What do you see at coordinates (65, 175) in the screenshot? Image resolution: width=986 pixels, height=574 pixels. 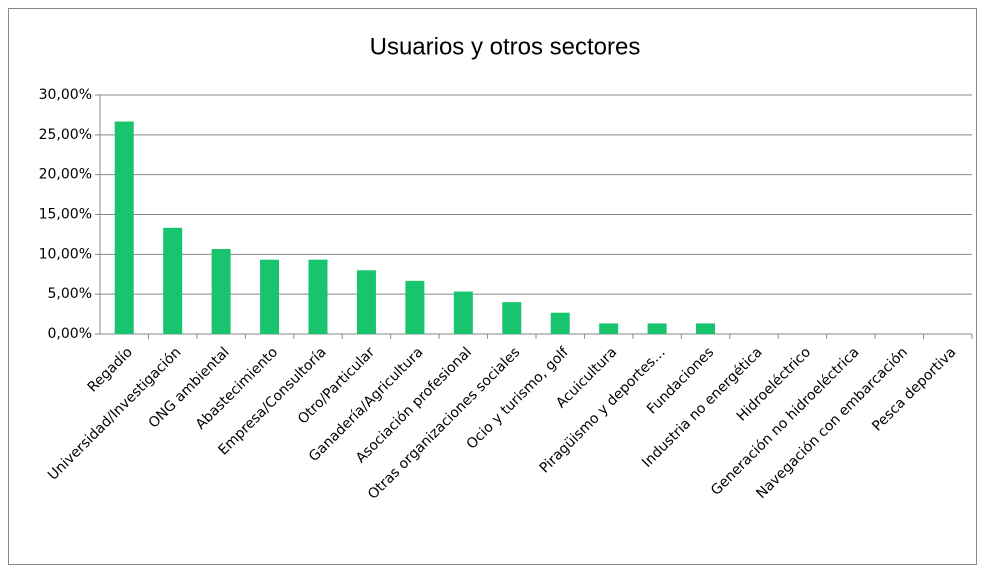 I see `y-tick-label: 20,00%` at bounding box center [65, 175].